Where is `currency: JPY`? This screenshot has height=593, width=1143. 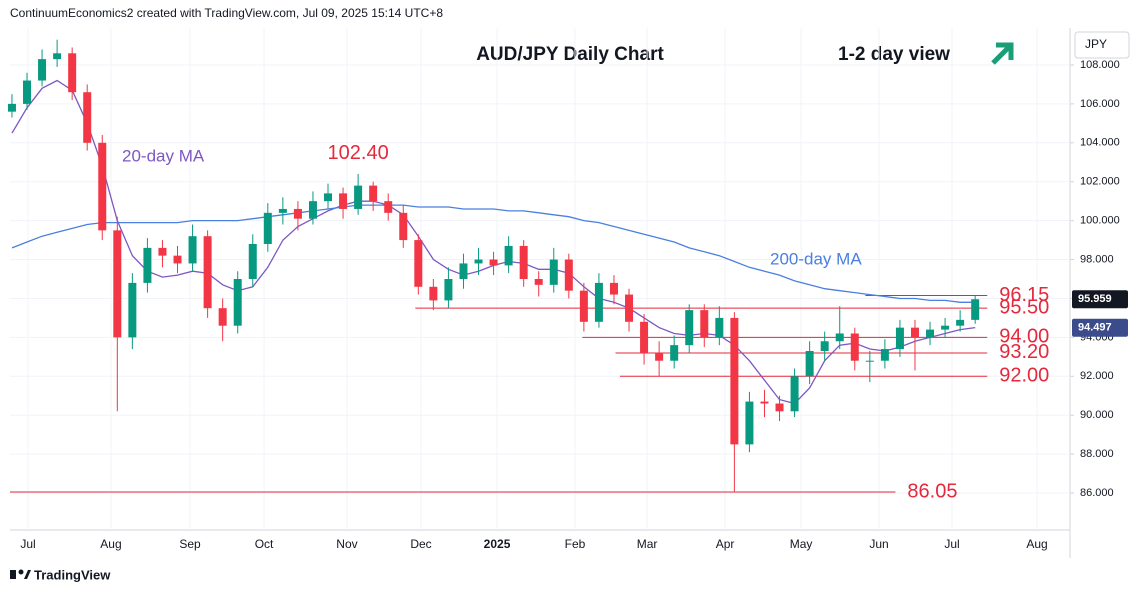 currency: JPY is located at coordinates (1096, 44).